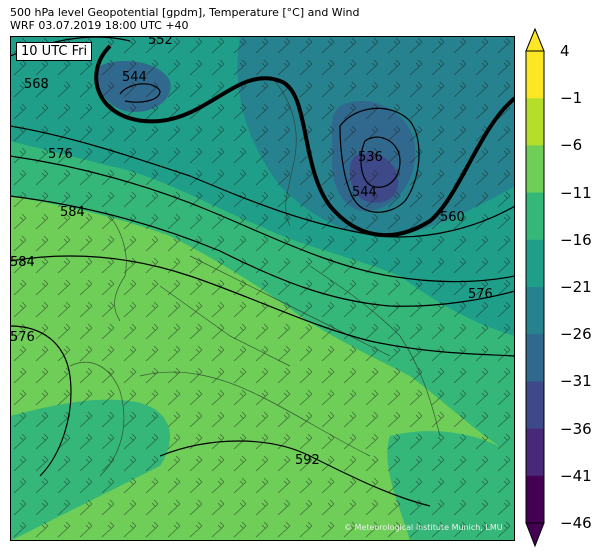  Describe the element at coordinates (565, 51) in the screenshot. I see `colorbar-tick-label: 4` at that location.